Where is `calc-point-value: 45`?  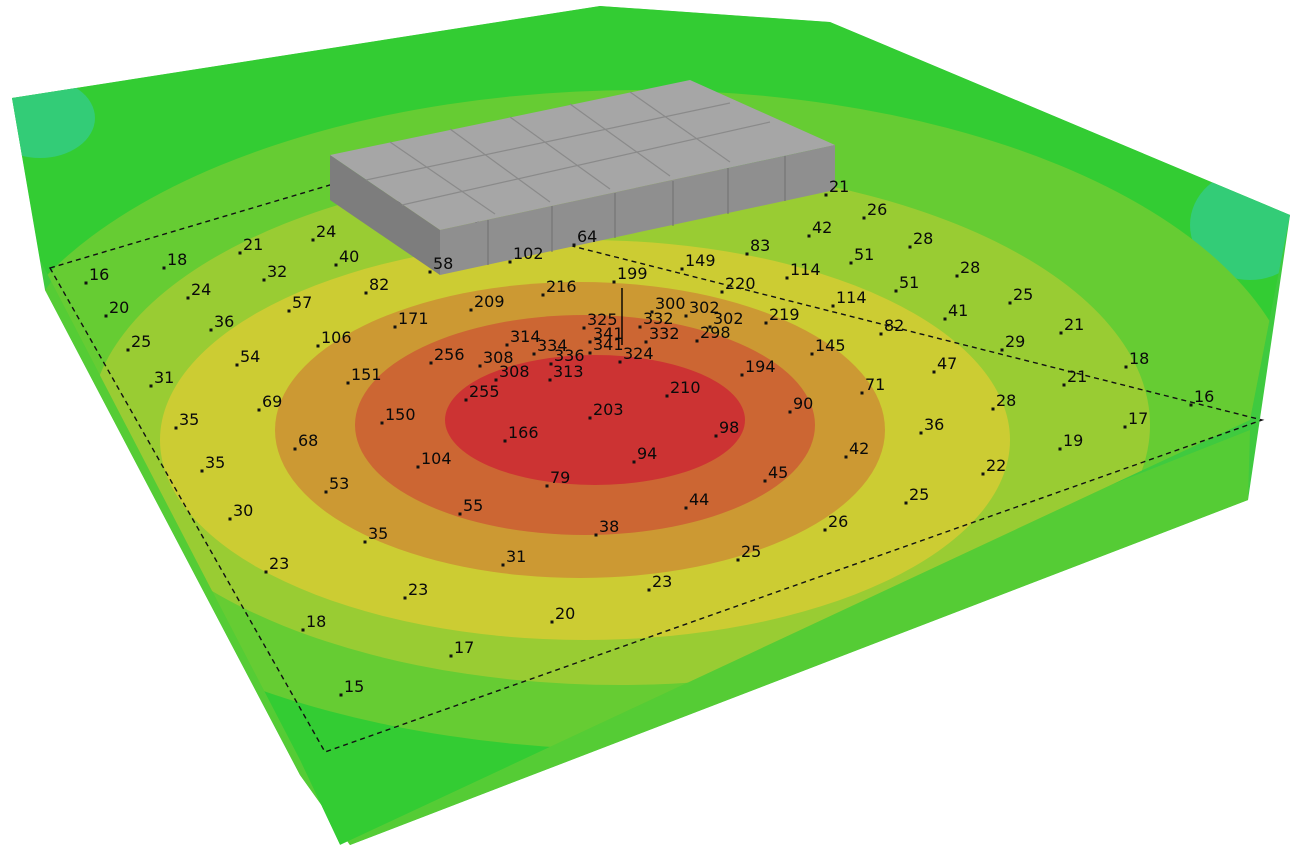 calc-point-value: 45 is located at coordinates (778, 472).